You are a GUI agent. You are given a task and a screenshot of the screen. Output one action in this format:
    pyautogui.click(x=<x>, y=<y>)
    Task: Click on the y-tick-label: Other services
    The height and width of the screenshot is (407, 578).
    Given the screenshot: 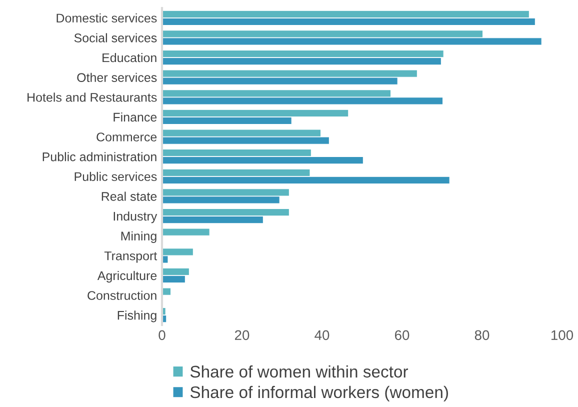 What is the action you would take?
    pyautogui.click(x=117, y=77)
    